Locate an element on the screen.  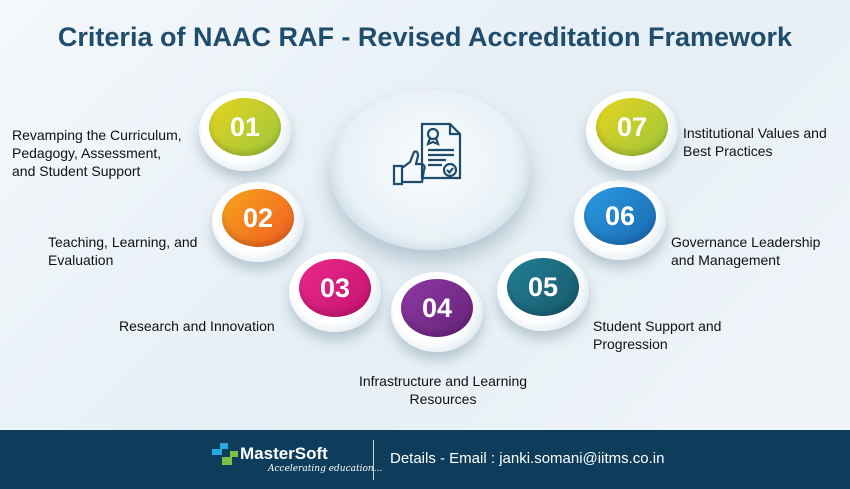
criterion-label-line: and Student Support is located at coordinates (76, 171).